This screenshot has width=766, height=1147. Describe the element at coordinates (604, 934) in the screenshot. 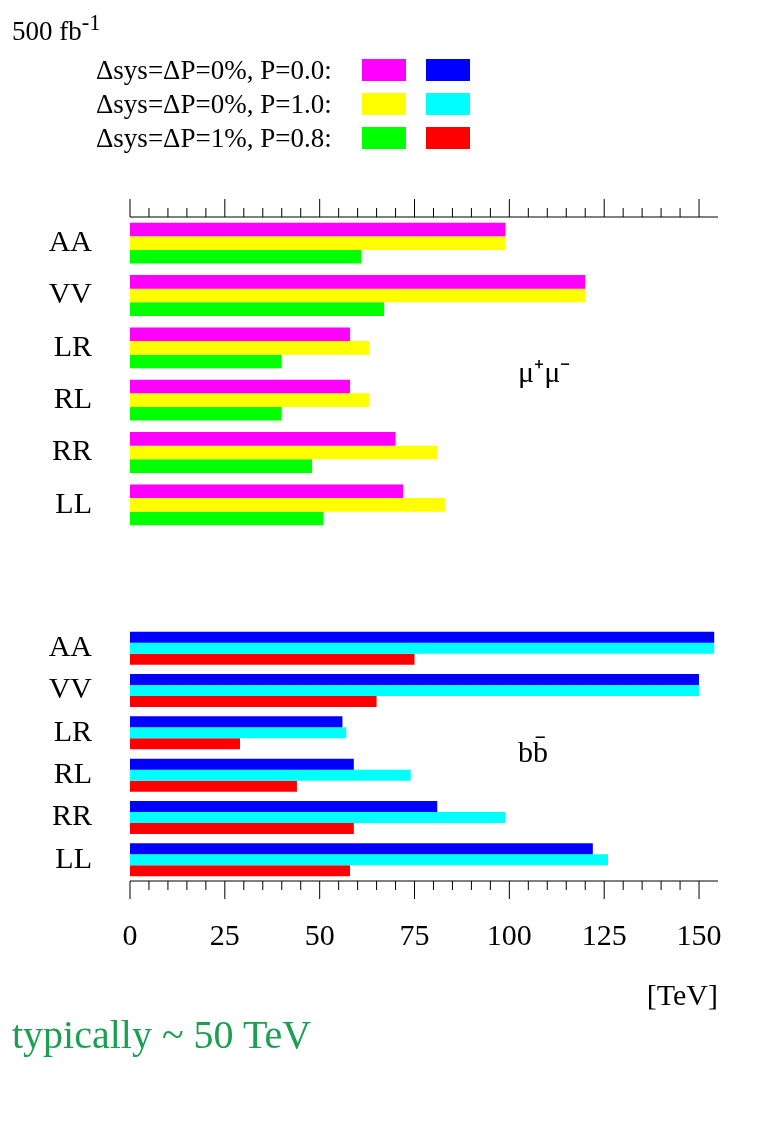

I see `x-tick-label: 125` at that location.